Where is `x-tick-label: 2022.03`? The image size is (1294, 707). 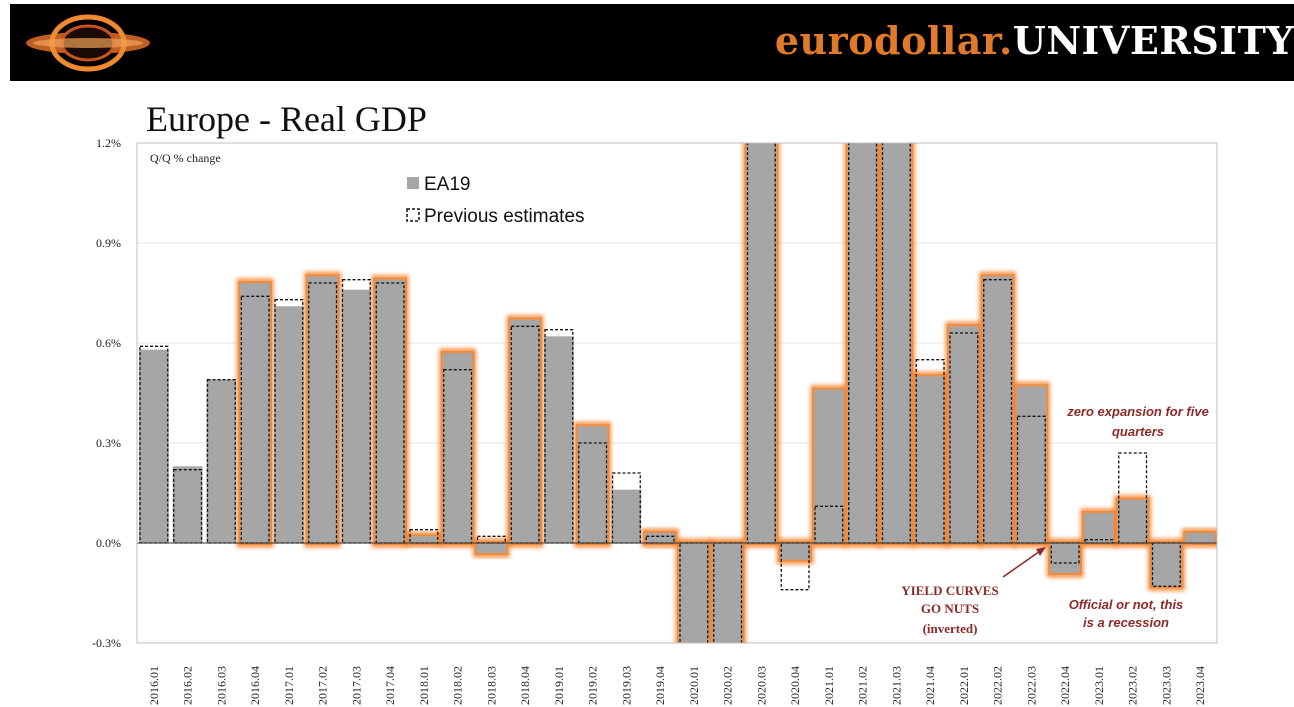
x-tick-label: 2022.03 is located at coordinates (1031, 685).